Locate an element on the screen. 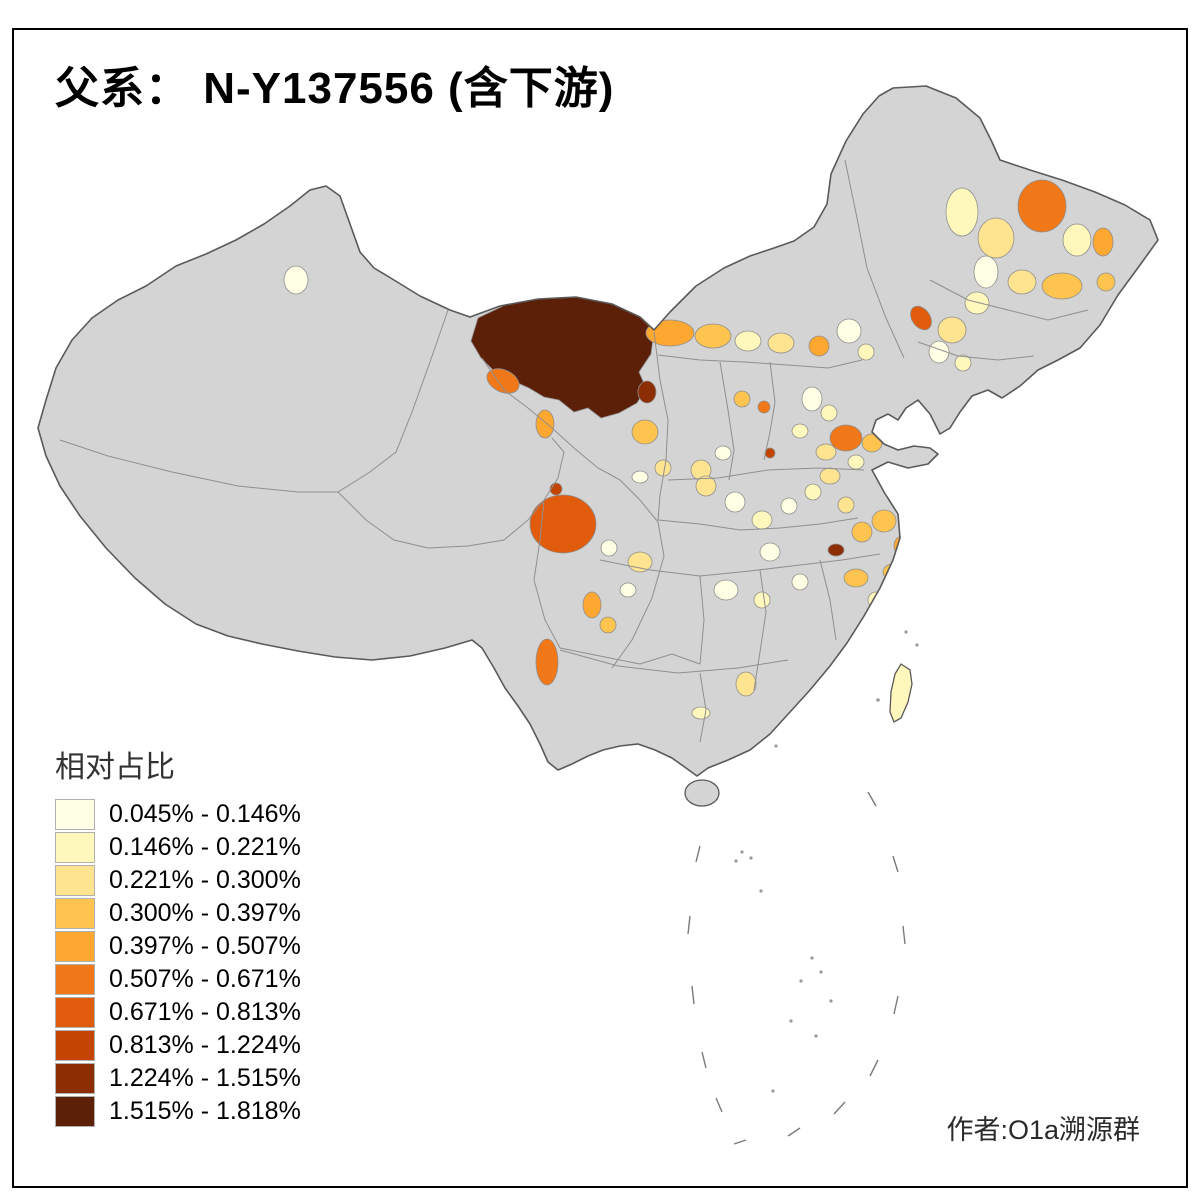 The height and width of the screenshot is (1200, 1200). legend-row: 0.671% - 0.813% is located at coordinates (178, 1012).